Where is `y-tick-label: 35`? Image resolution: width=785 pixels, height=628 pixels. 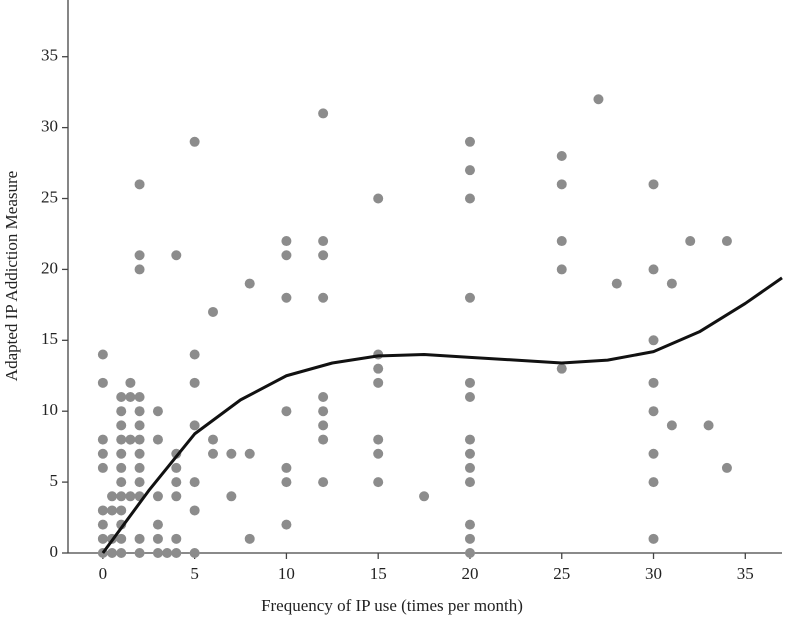
y-tick-label: 35 is located at coordinates (49, 55).